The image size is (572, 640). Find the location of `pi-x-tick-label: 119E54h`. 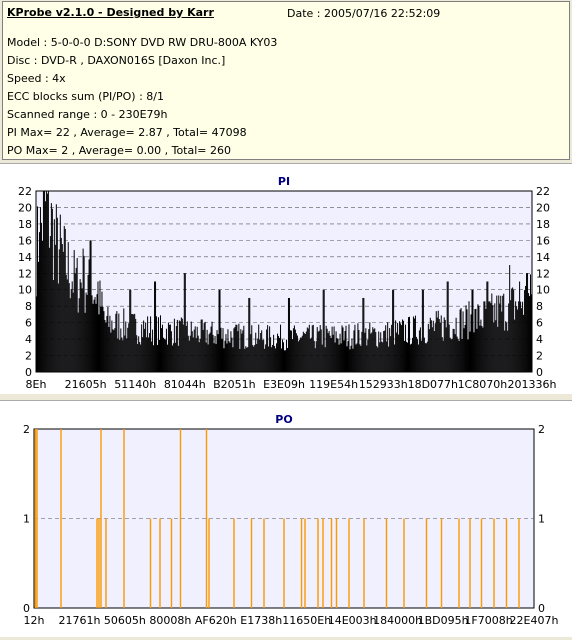

pi-x-tick-label: 119E54h is located at coordinates (333, 384).